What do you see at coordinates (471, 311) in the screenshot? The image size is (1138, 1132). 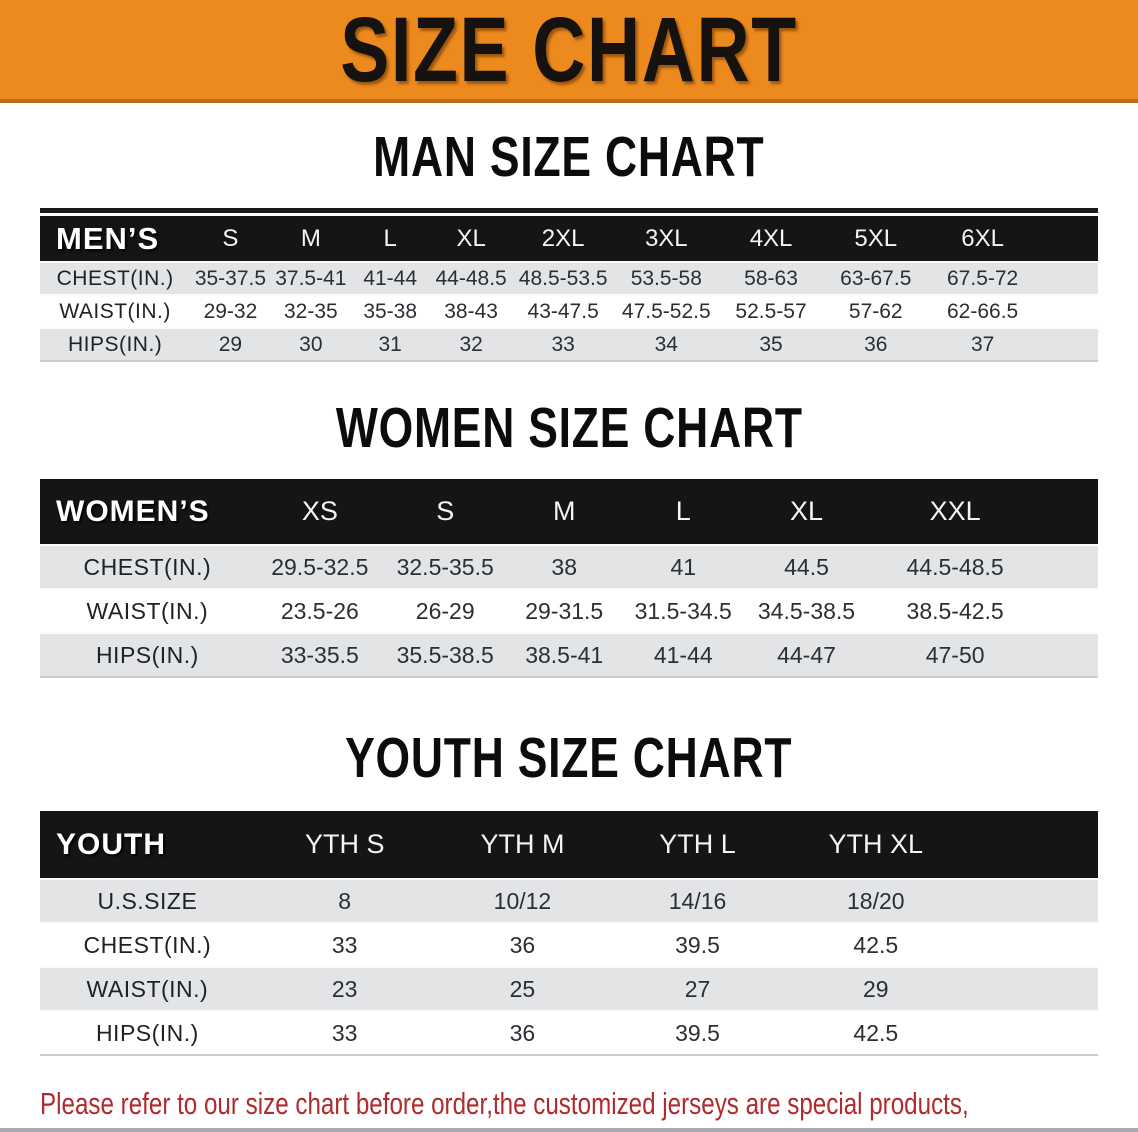 I see `size-cell: 38-43` at bounding box center [471, 311].